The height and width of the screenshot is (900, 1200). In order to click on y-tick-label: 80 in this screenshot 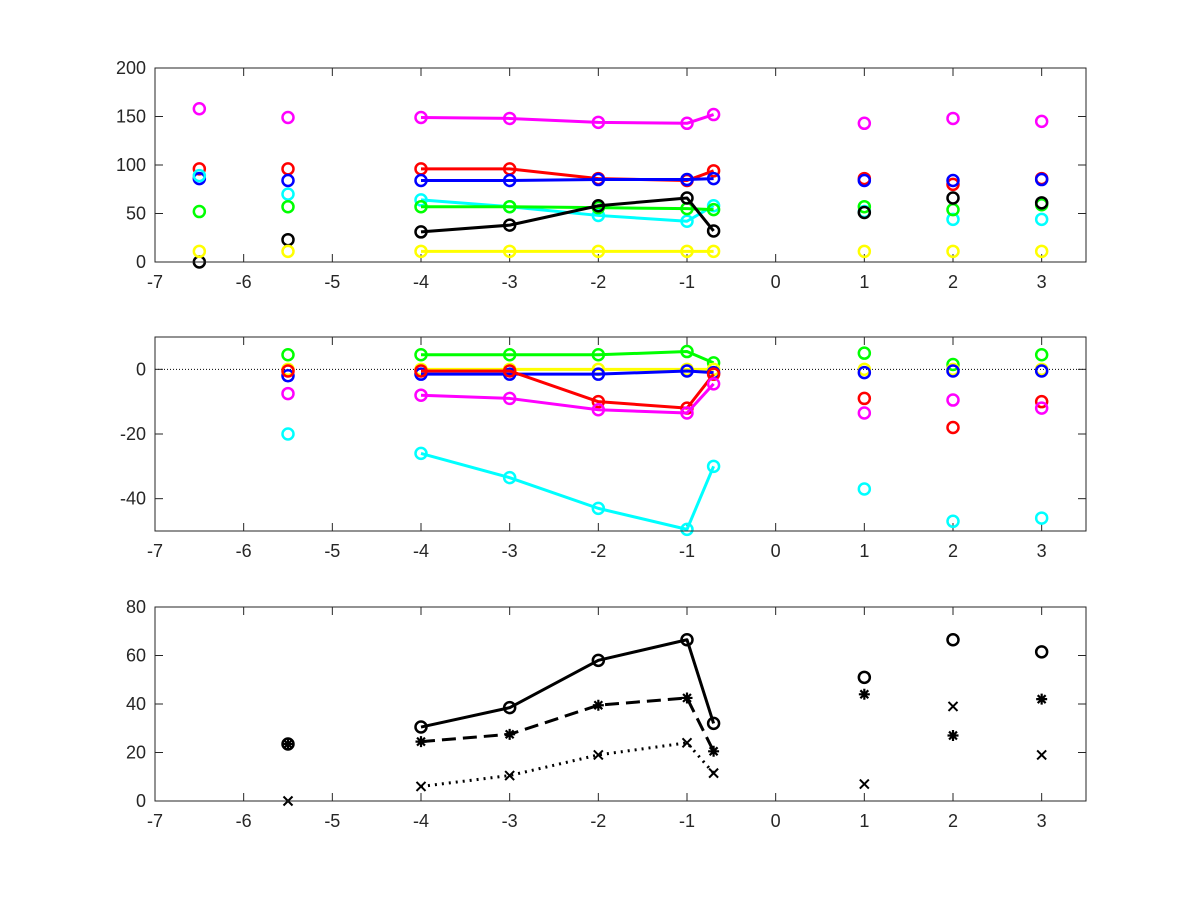, I will do `click(136, 607)`.